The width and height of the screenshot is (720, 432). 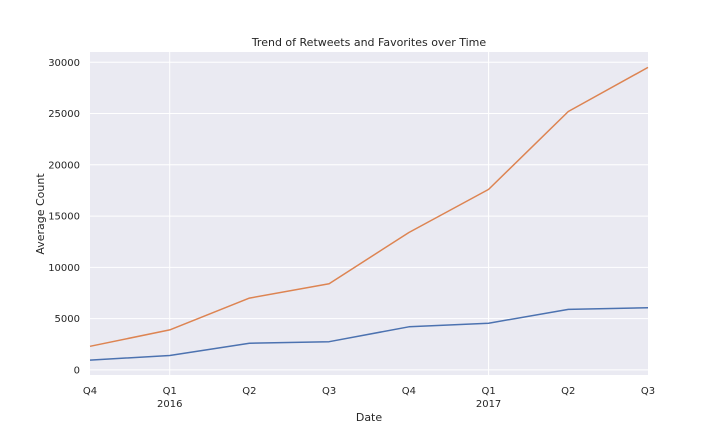 I want to click on y-tick-label: 30000, so click(x=64, y=63).